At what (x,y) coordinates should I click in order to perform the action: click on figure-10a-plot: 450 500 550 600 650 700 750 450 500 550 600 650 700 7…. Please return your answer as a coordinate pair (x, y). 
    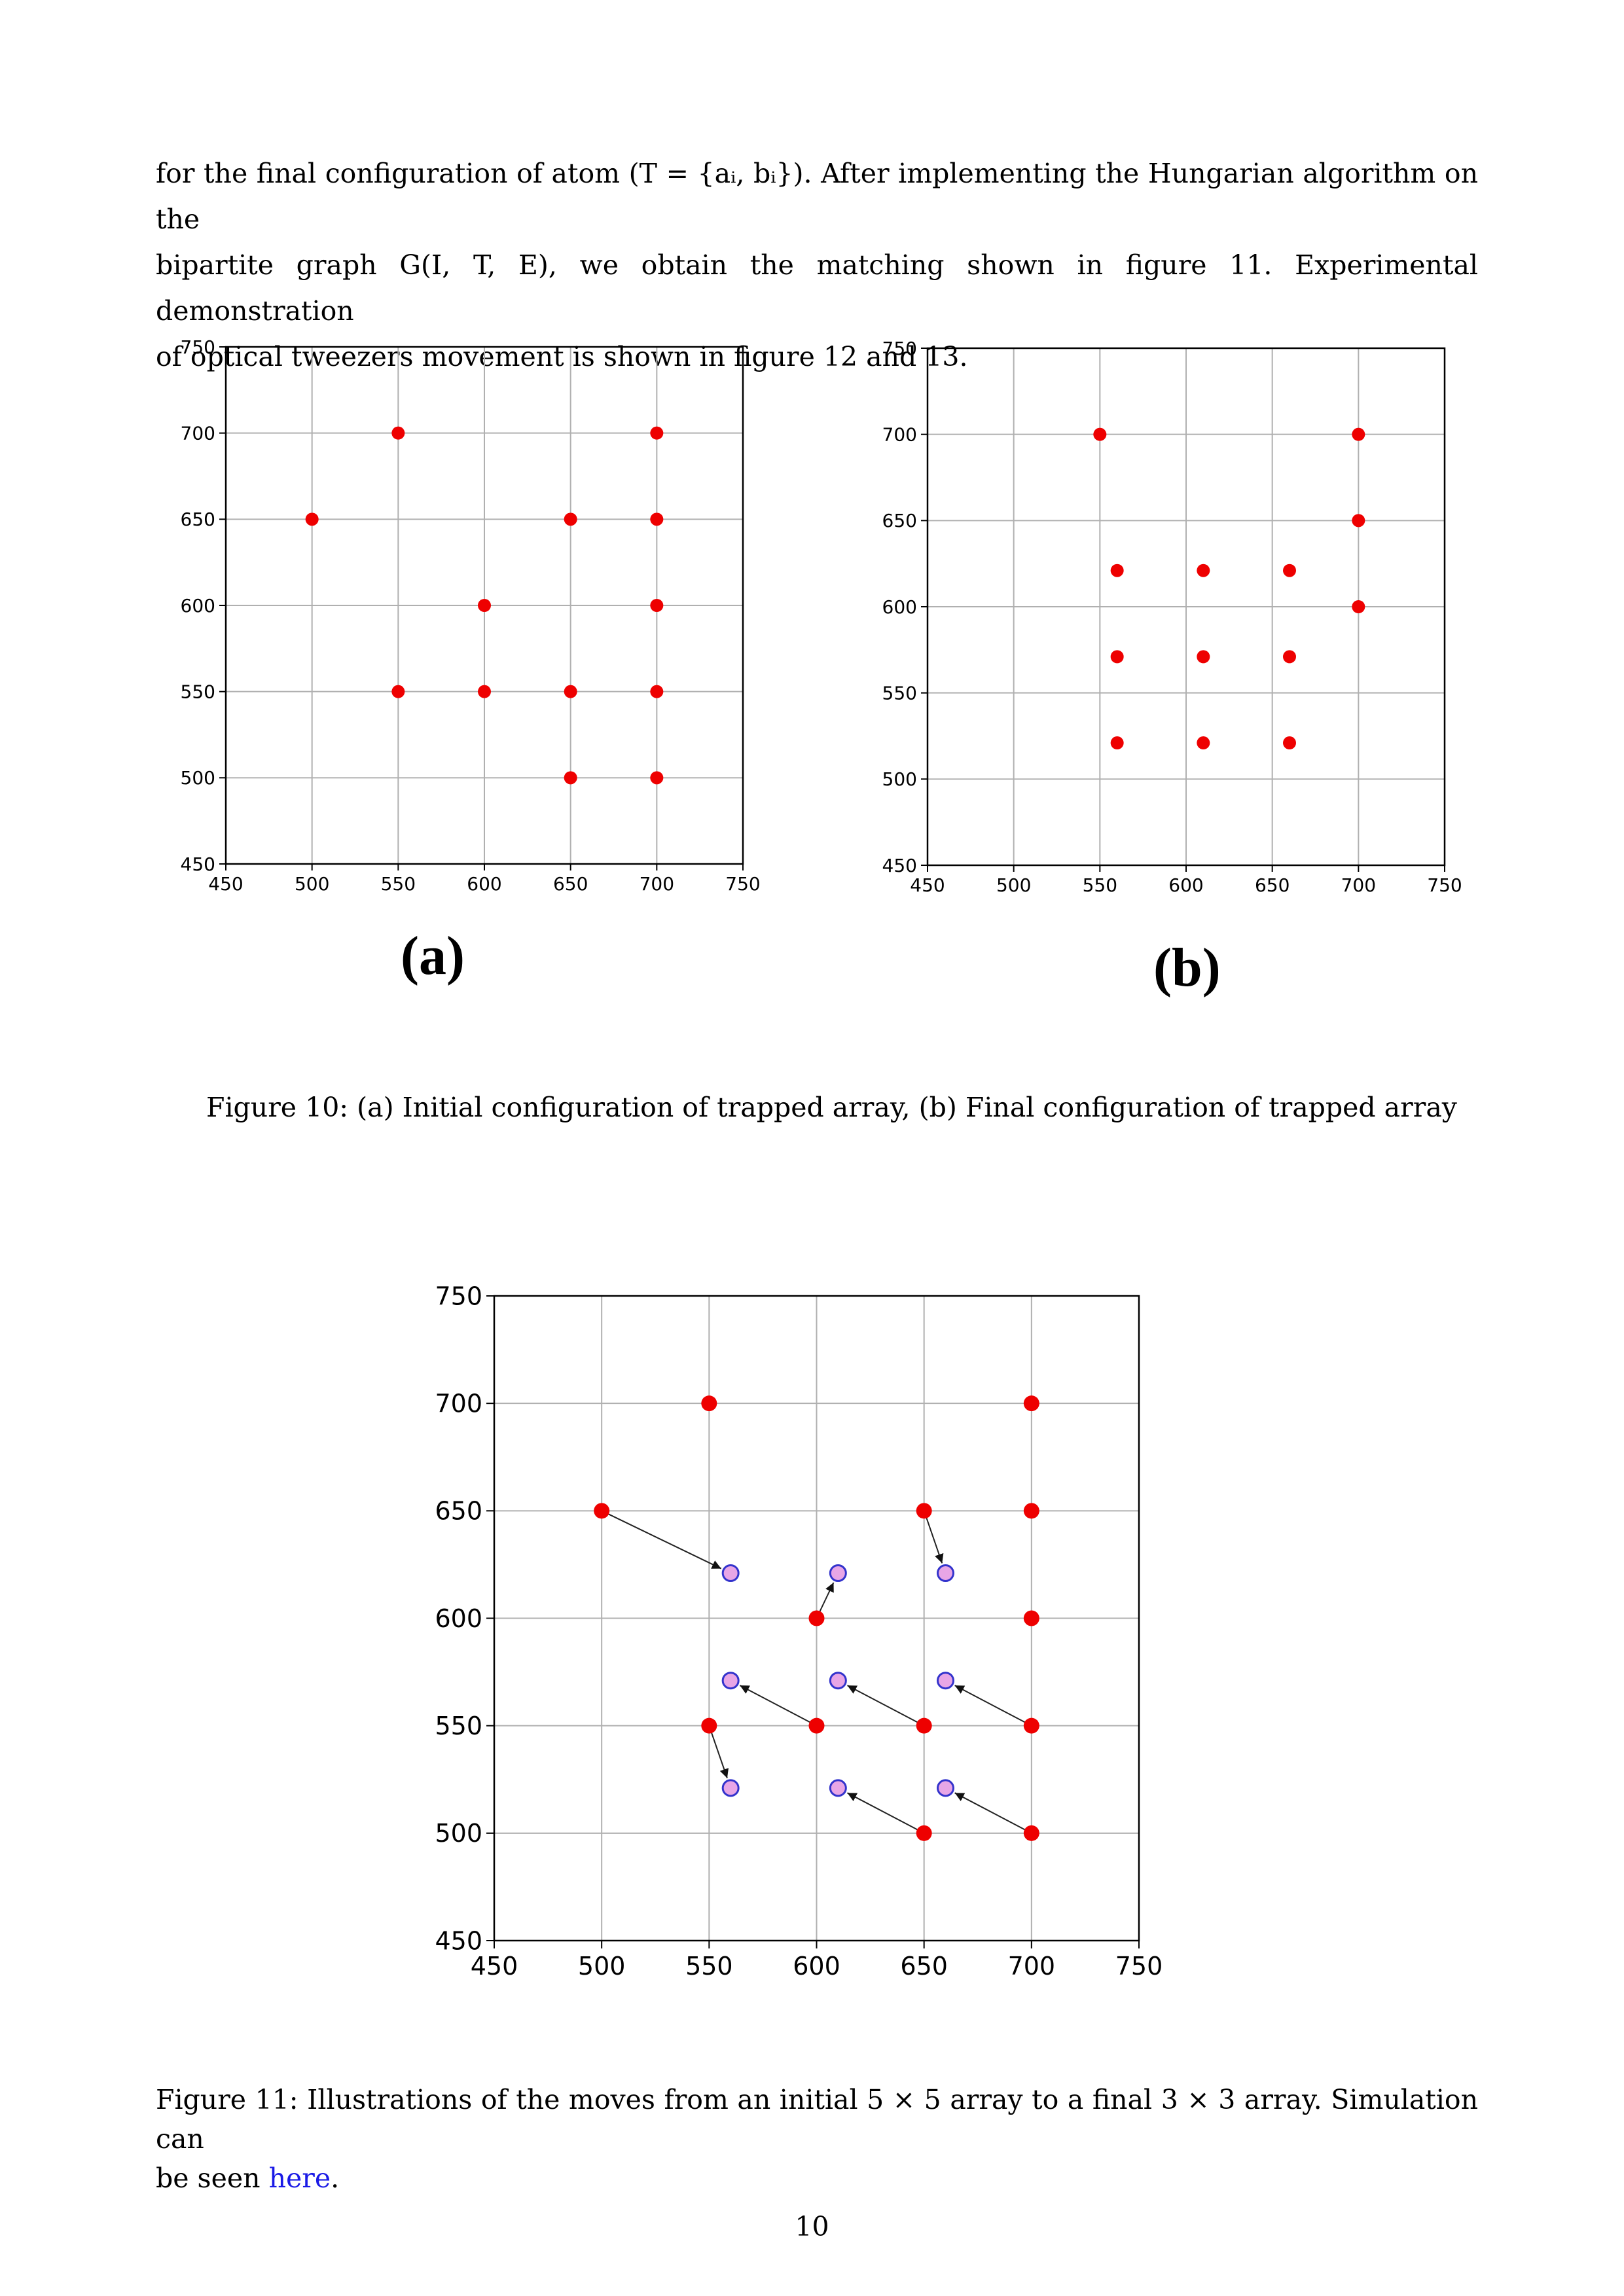
    Looking at the image, I should click on (455, 618).